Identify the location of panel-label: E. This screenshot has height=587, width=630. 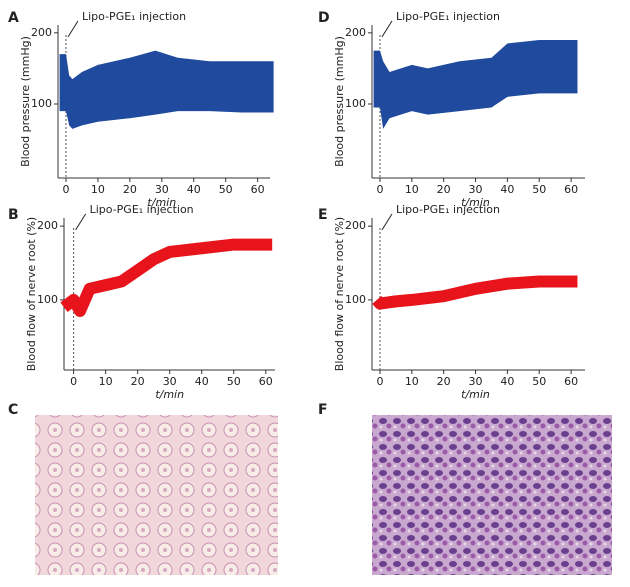
(323, 215).